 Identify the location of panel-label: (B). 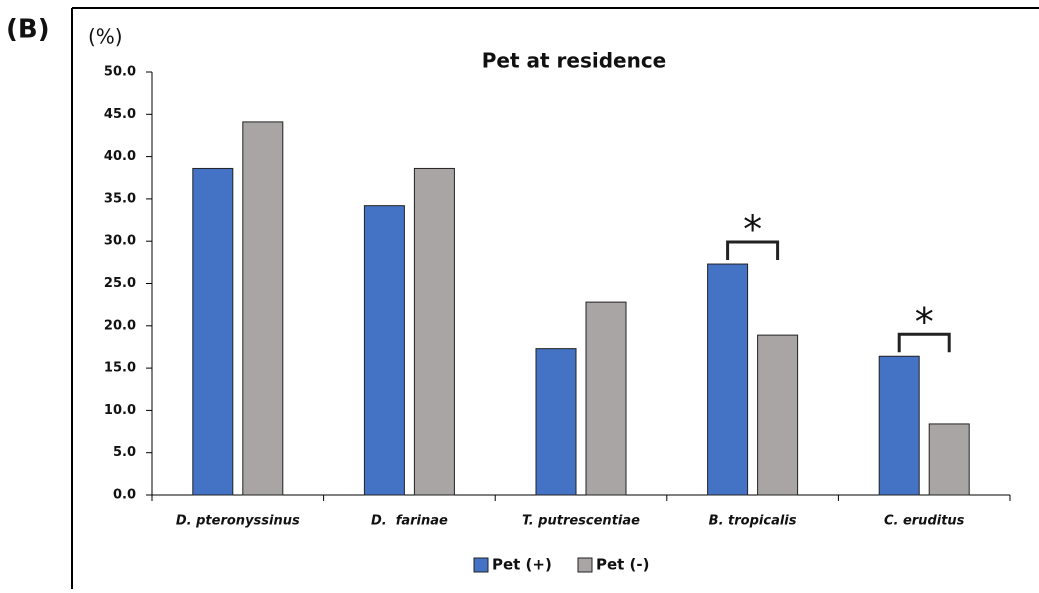
(28, 30).